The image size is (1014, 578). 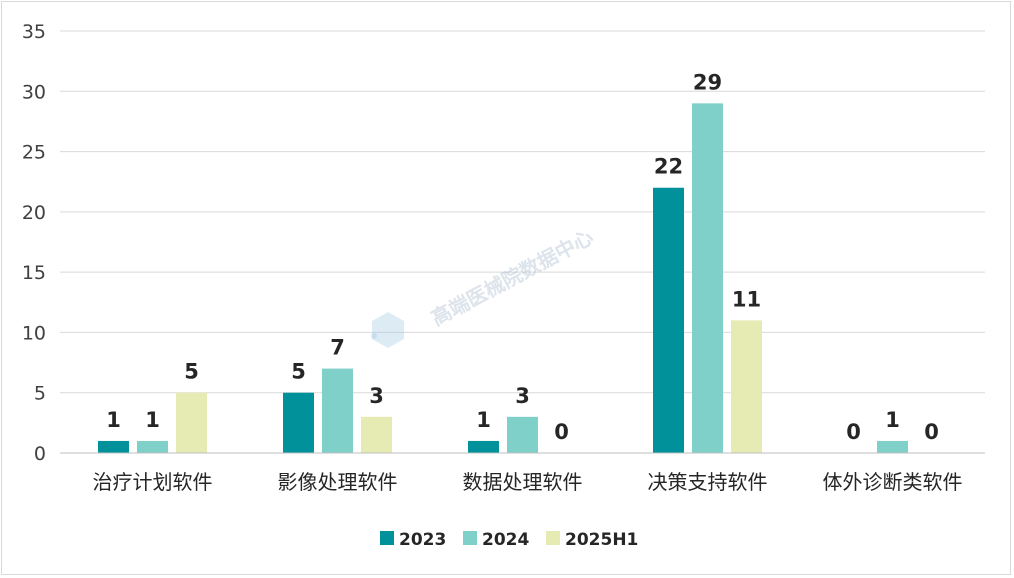 I want to click on legend: 2023 2024 2025H1, so click(x=509, y=540).